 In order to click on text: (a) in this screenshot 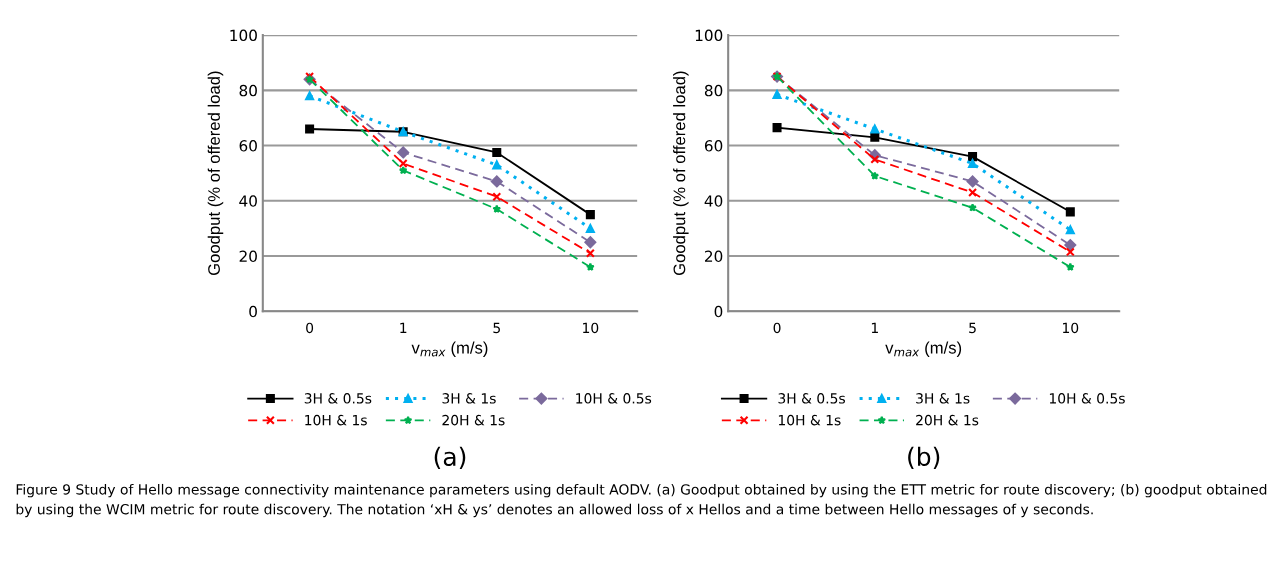, I will do `click(450, 457)`.